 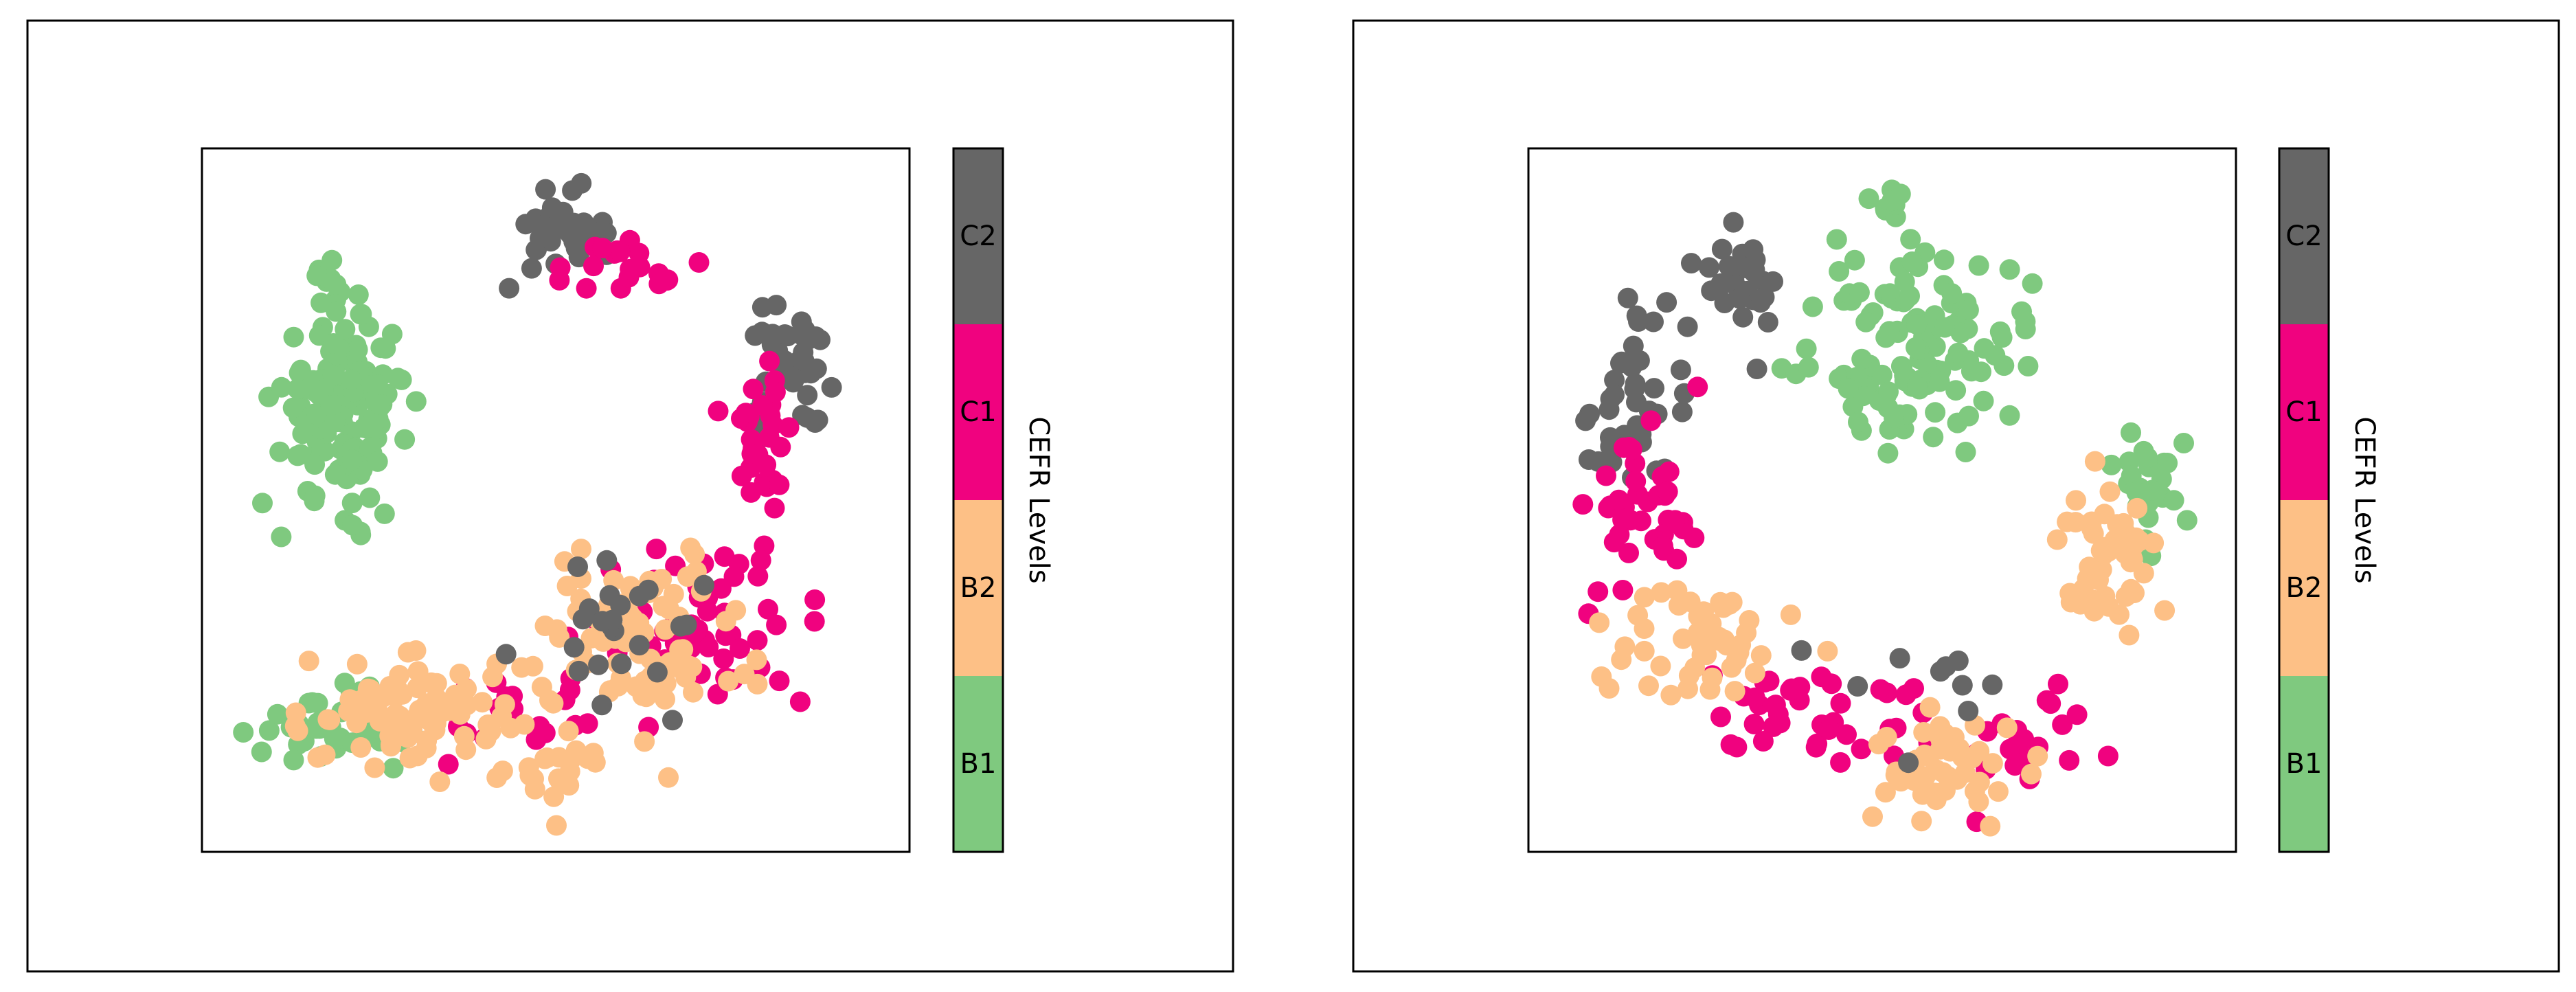 I want to click on colorbar-tick-label: C2, so click(x=2303, y=236).